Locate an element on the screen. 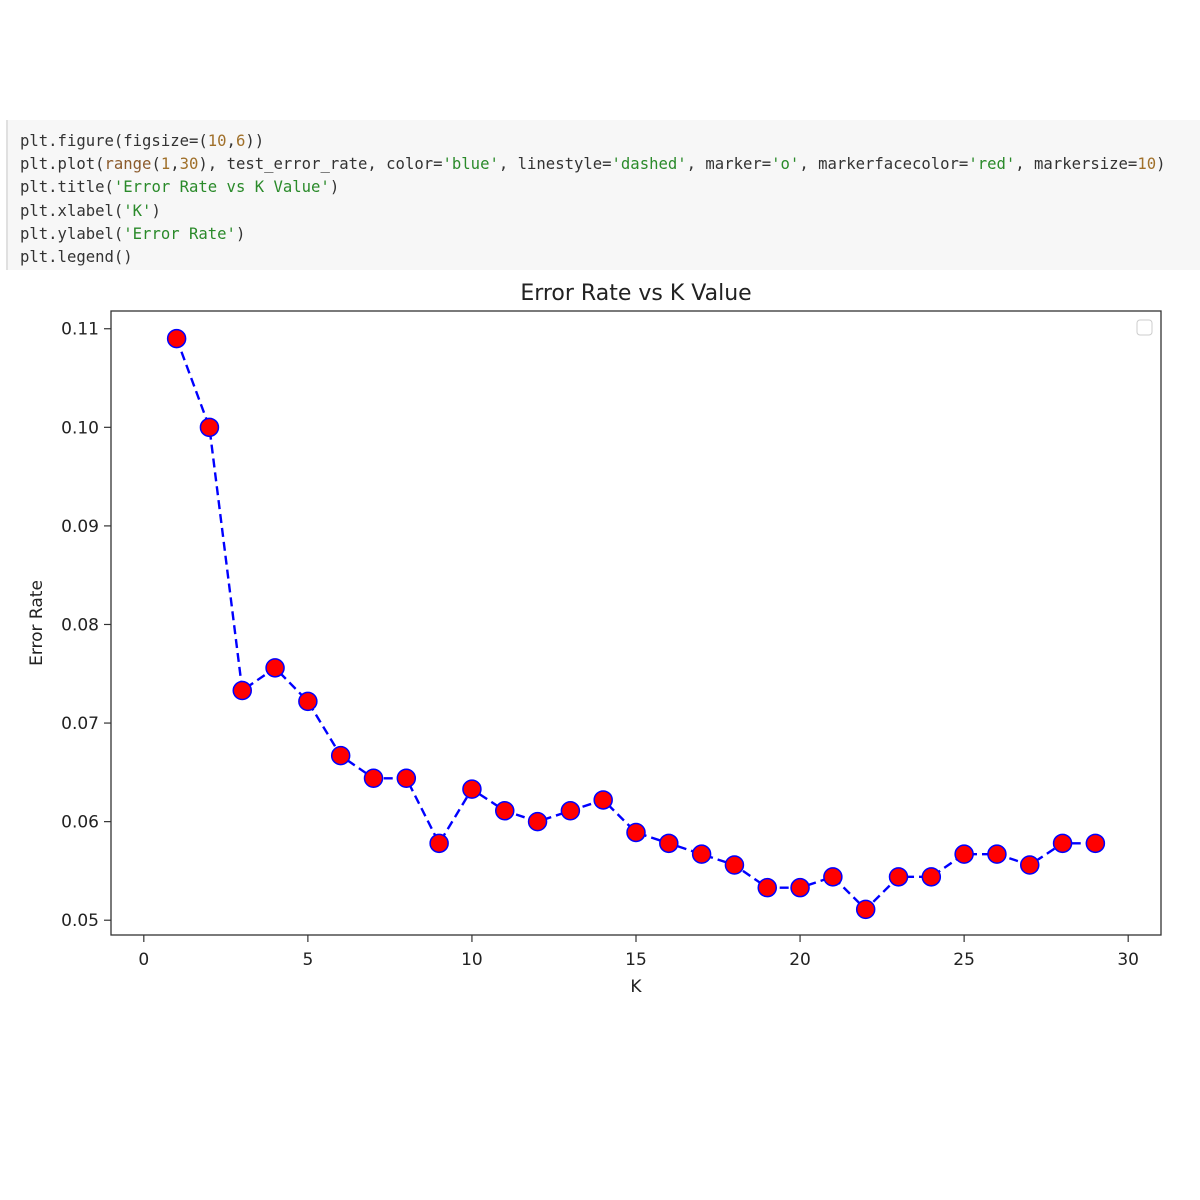 Image resolution: width=1200 pixels, height=1200 pixels. y-tick-label: 0.09 is located at coordinates (80, 527).